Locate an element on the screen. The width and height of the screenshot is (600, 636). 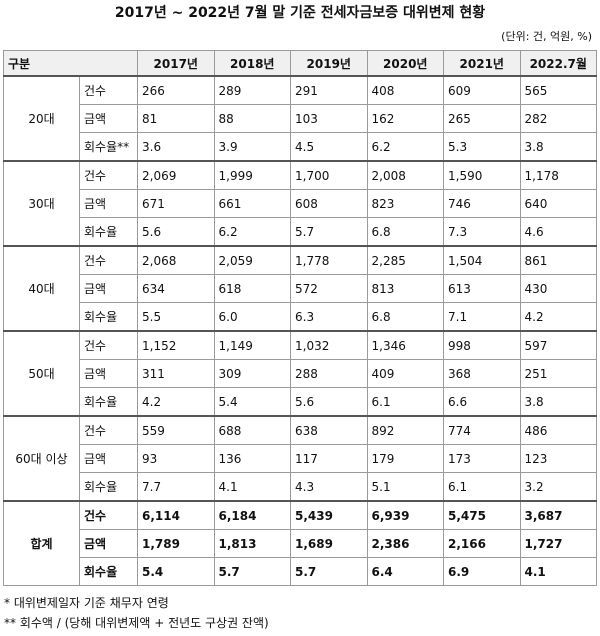
cell-value: 291 is located at coordinates (329, 90).